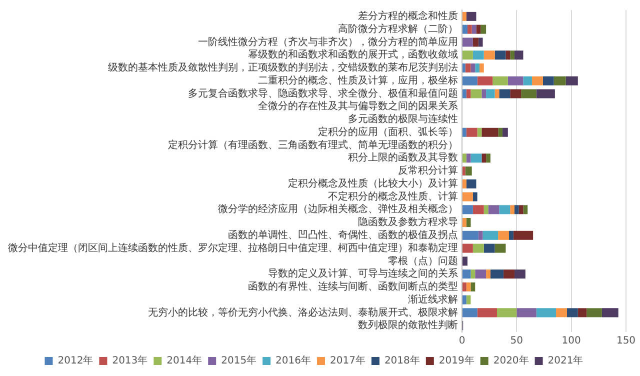  I want to click on y-tick-label: 微分中值定理（闭区间上连续函数的性质、罗尔定理、拉格朗日中值定理、柯西中值定理）和泰勒定理, so click(233, 248).